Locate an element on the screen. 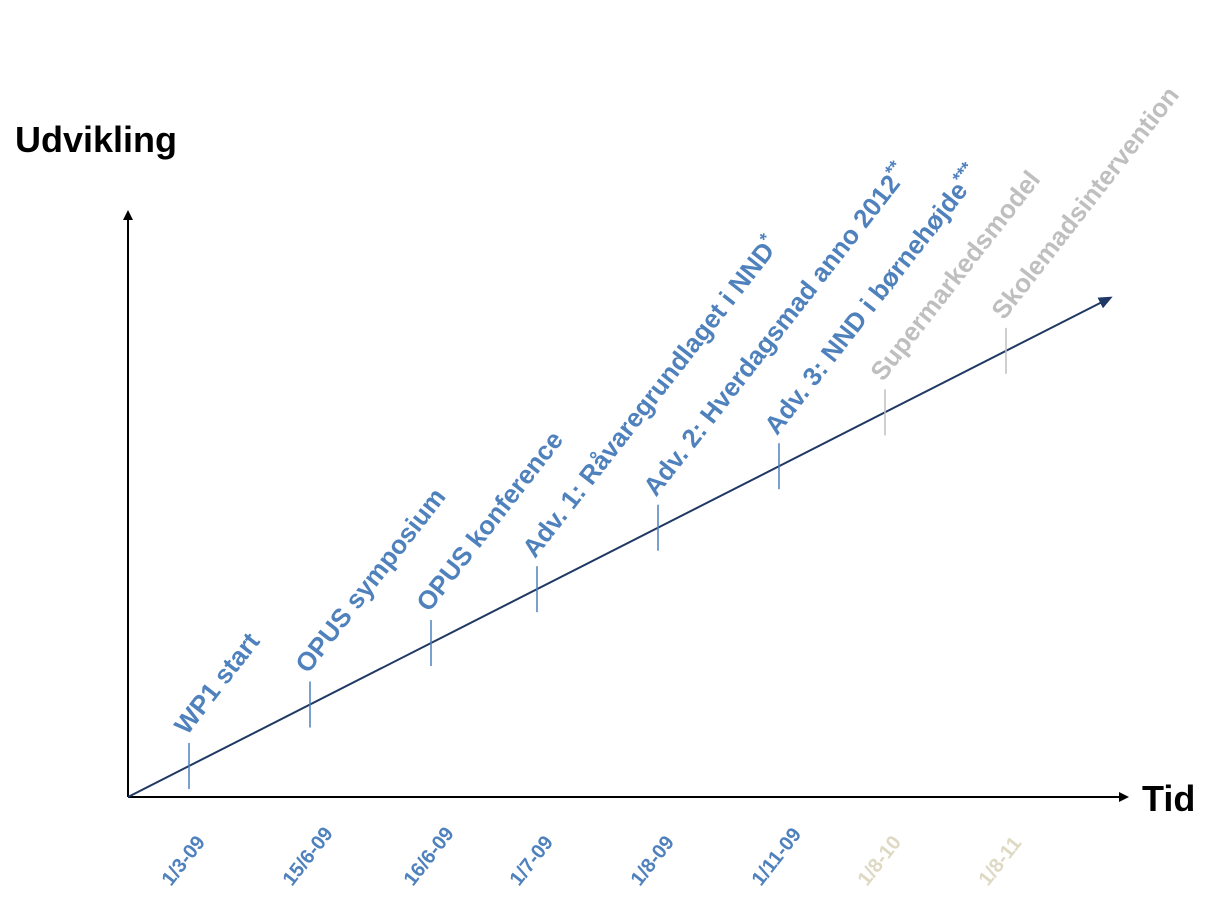 The image size is (1227, 904). x-axis-title: Tid is located at coordinates (1168, 798).